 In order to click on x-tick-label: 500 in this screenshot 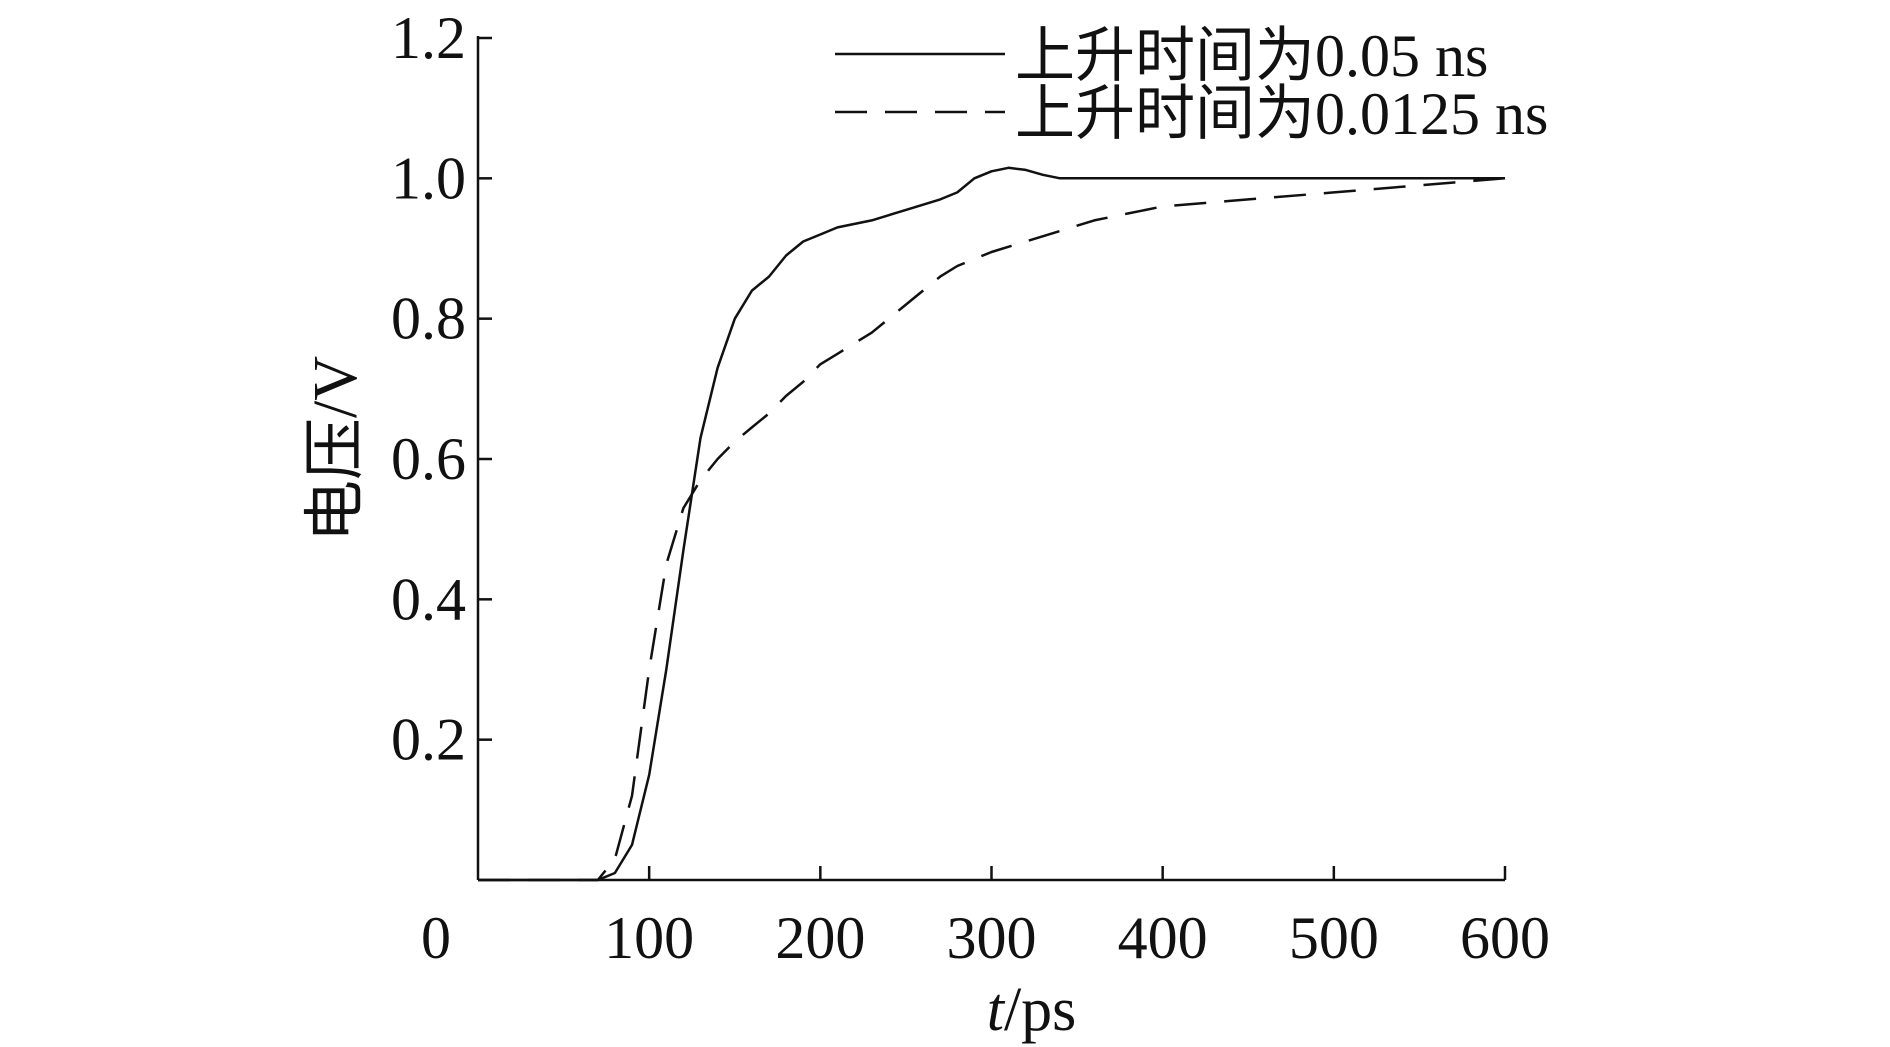, I will do `click(1334, 938)`.